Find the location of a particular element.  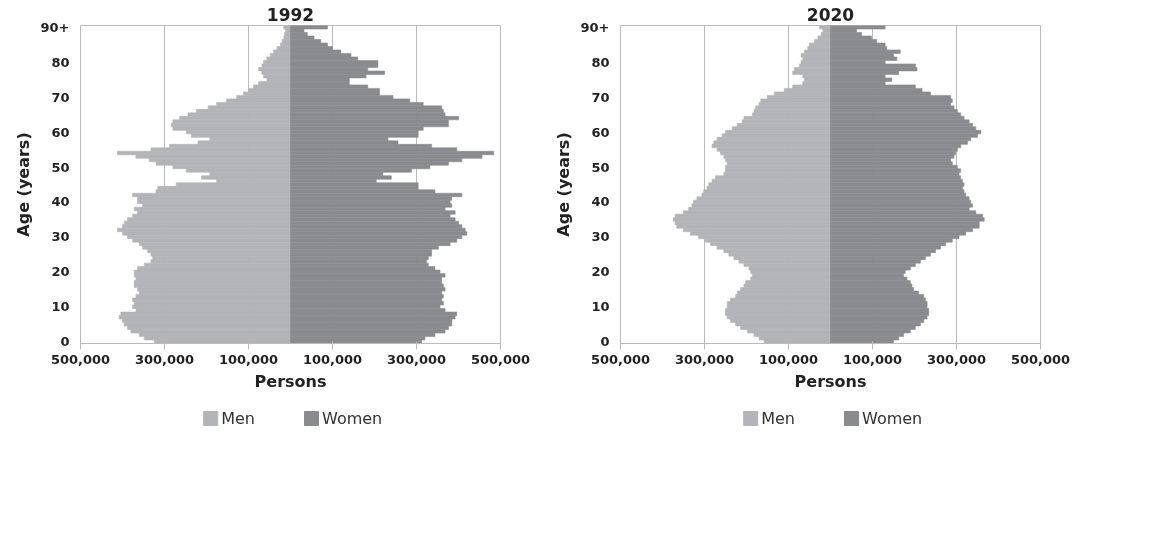

chart-title: 1992 is located at coordinates (290, 14).